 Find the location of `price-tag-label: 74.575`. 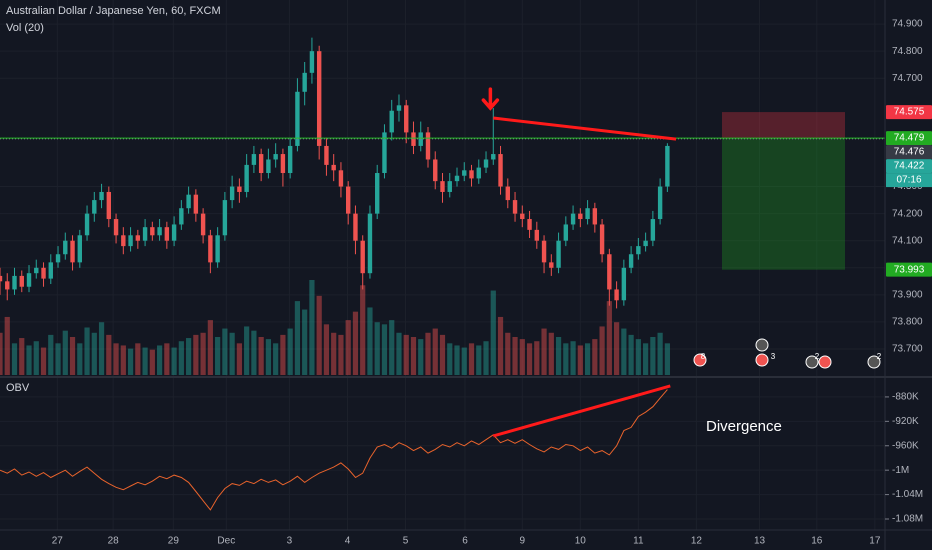

price-tag-label: 74.575 is located at coordinates (909, 112).